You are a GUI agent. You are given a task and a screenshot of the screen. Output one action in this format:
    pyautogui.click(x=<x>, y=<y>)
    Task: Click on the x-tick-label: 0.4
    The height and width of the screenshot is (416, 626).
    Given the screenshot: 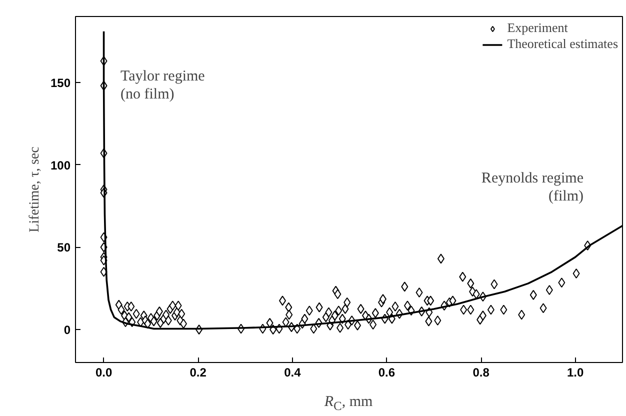 What is the action you would take?
    pyautogui.click(x=293, y=373)
    